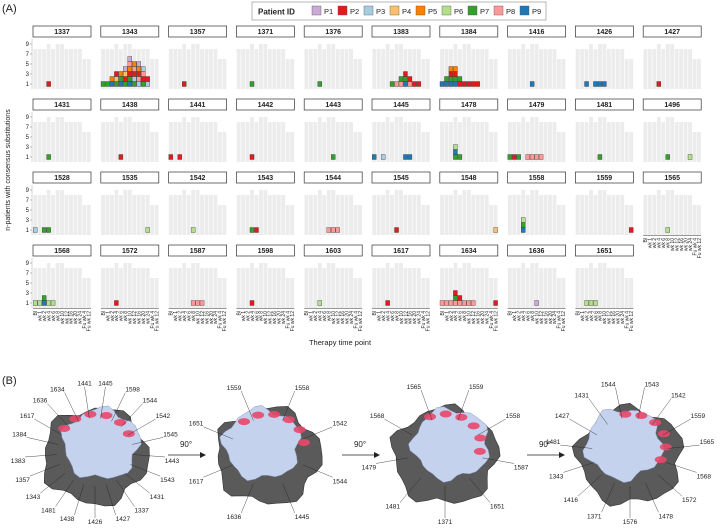  Describe the element at coordinates (48, 511) in the screenshot. I see `residue-label: 1481` at that location.